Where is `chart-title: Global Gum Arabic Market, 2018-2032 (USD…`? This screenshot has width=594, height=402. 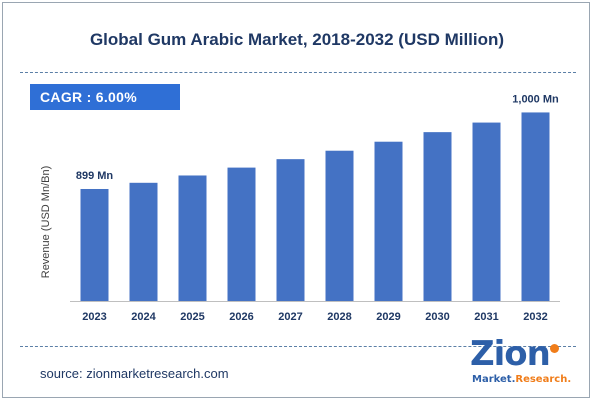 chart-title: Global Gum Arabic Market, 2018-2032 (USD… is located at coordinates (297, 39).